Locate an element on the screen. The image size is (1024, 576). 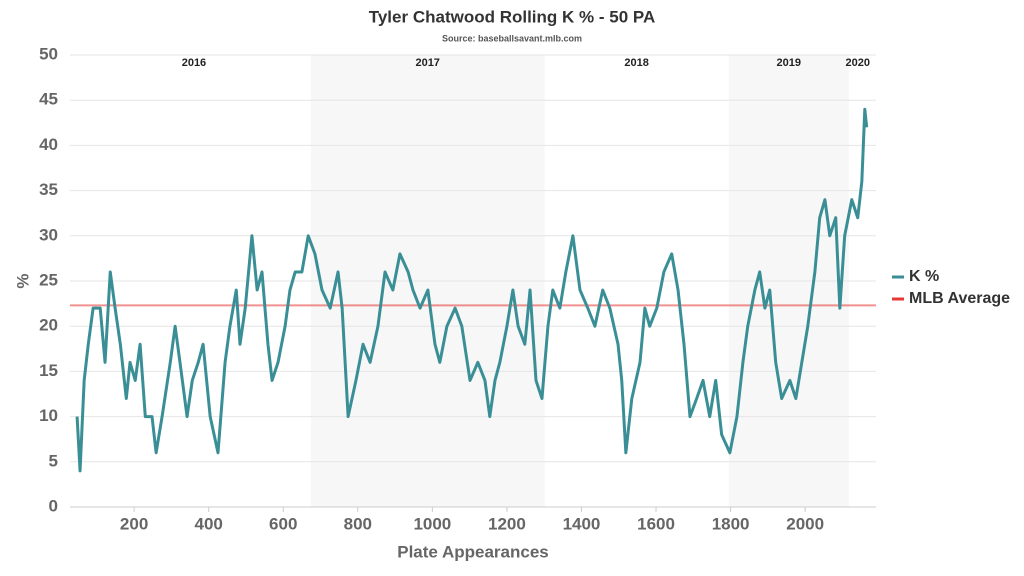
y-tick-label: 0 is located at coordinates (53, 505).